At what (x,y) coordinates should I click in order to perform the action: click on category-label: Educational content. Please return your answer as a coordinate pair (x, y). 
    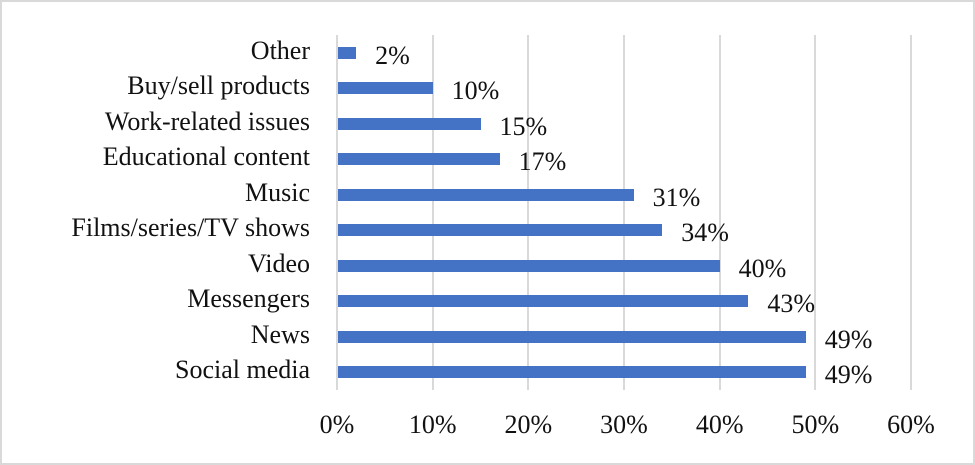
    Looking at the image, I should click on (206, 157).